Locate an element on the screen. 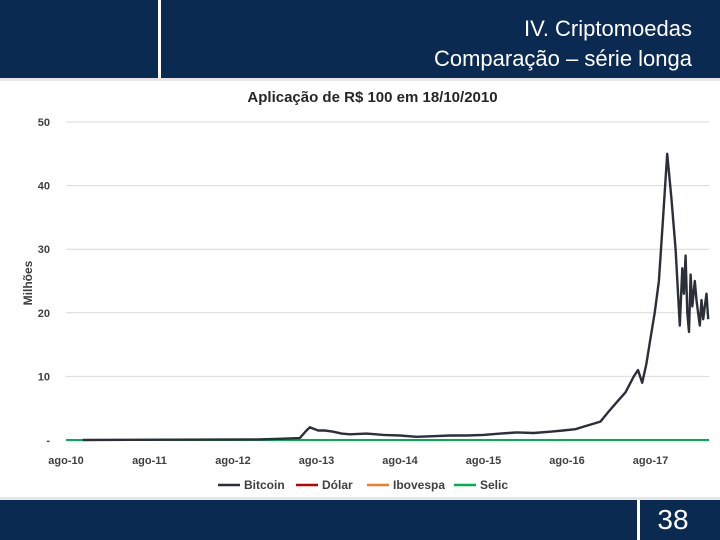  footer-bar is located at coordinates (360, 520).